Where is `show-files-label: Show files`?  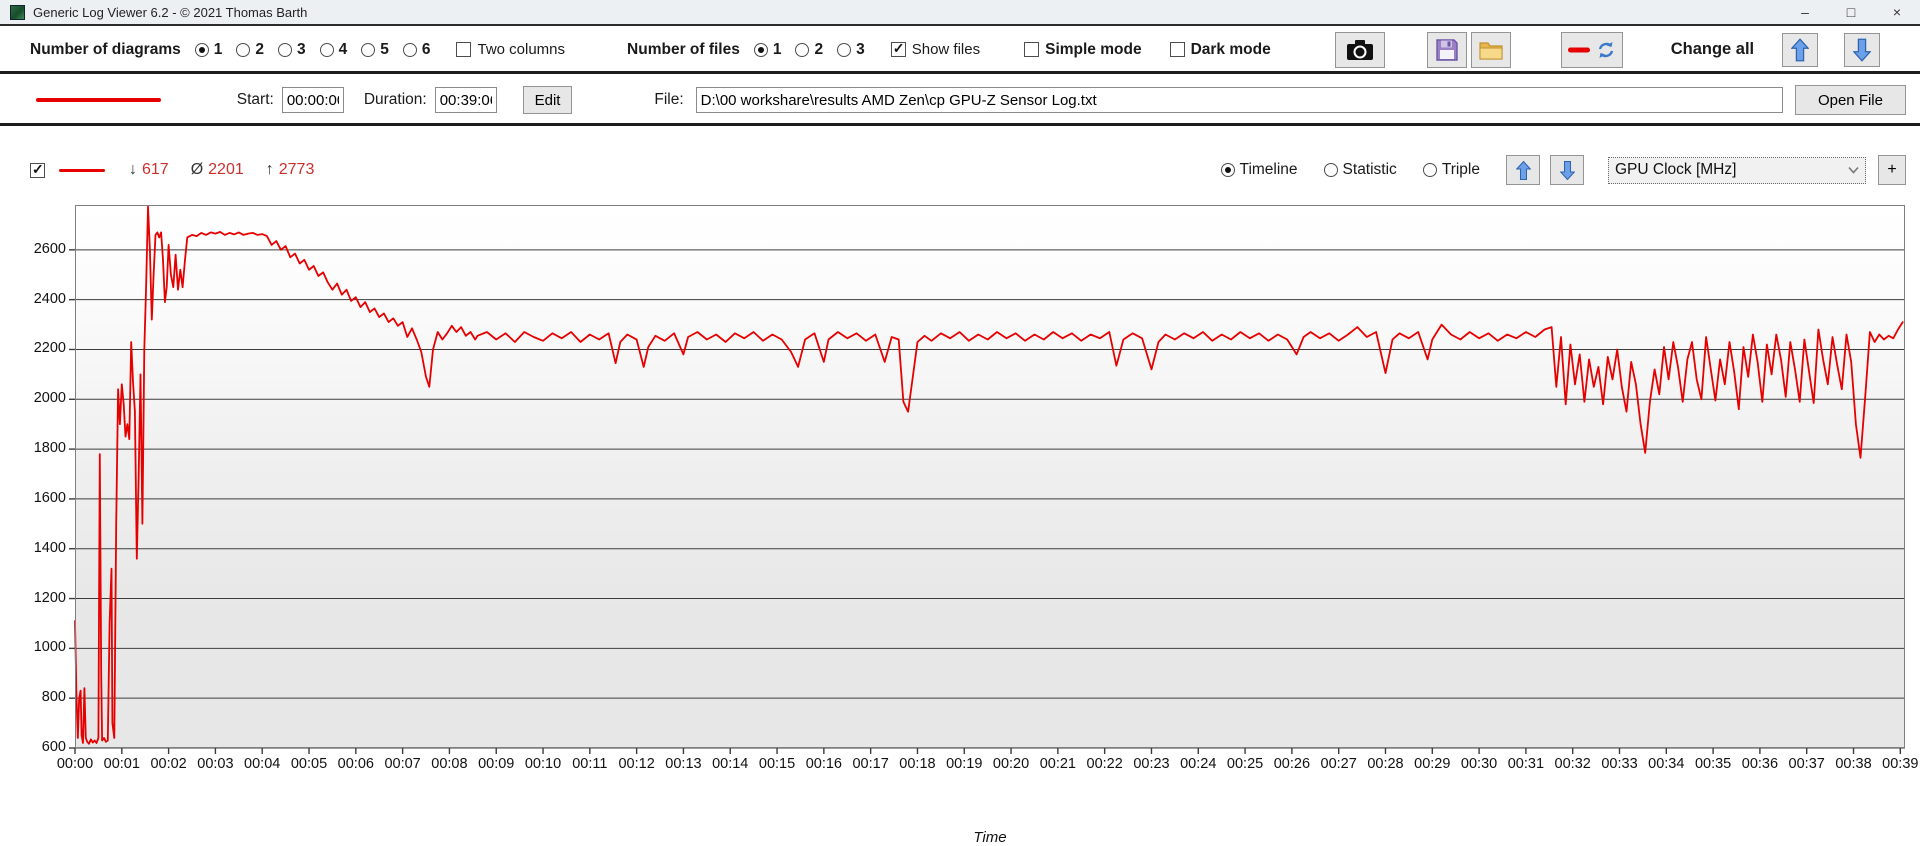 show-files-label: Show files is located at coordinates (946, 49).